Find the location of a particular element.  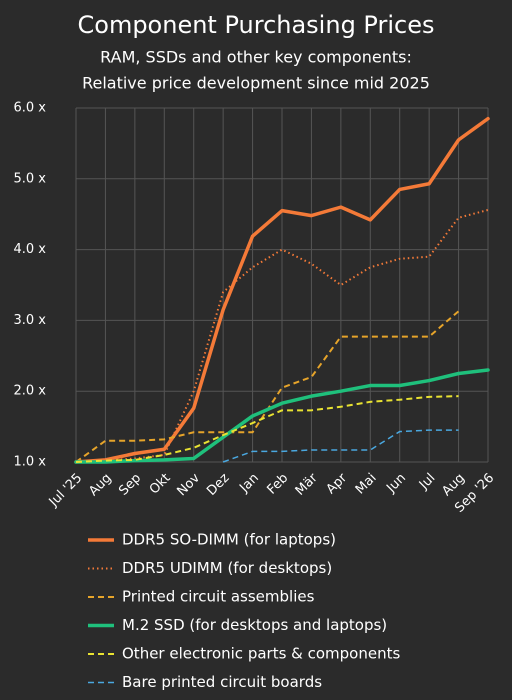

legend-label: Other electronic parts & components is located at coordinates (261, 654).